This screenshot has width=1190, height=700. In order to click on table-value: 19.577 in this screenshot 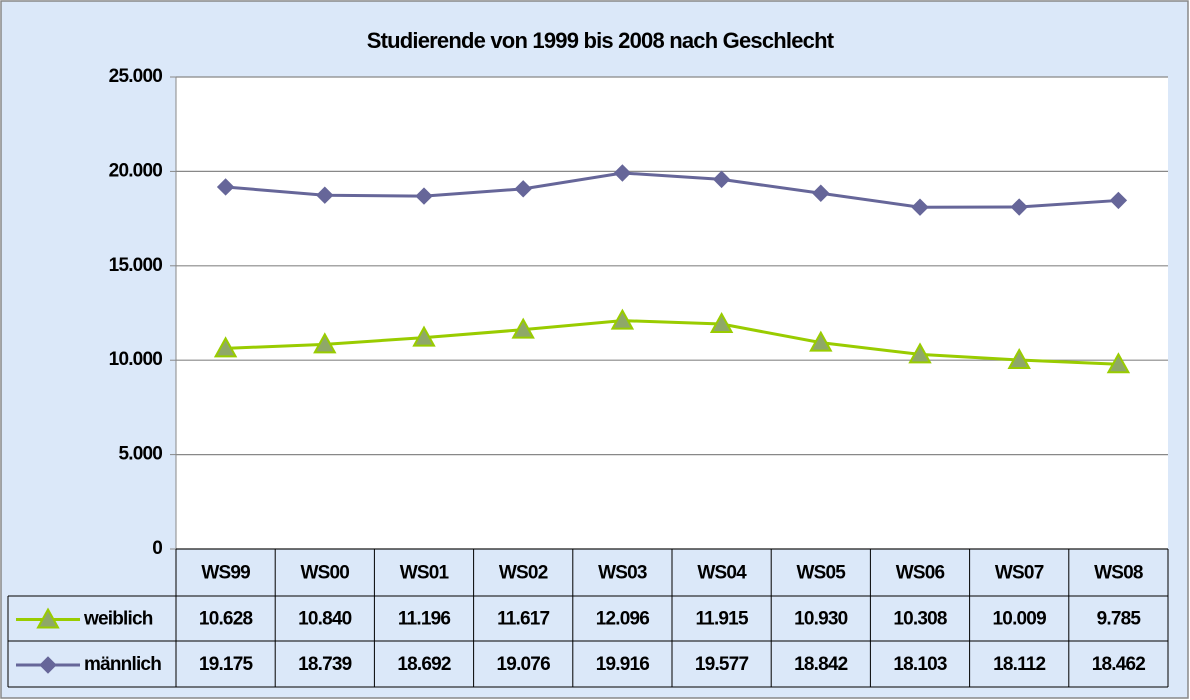, I will do `click(722, 664)`.